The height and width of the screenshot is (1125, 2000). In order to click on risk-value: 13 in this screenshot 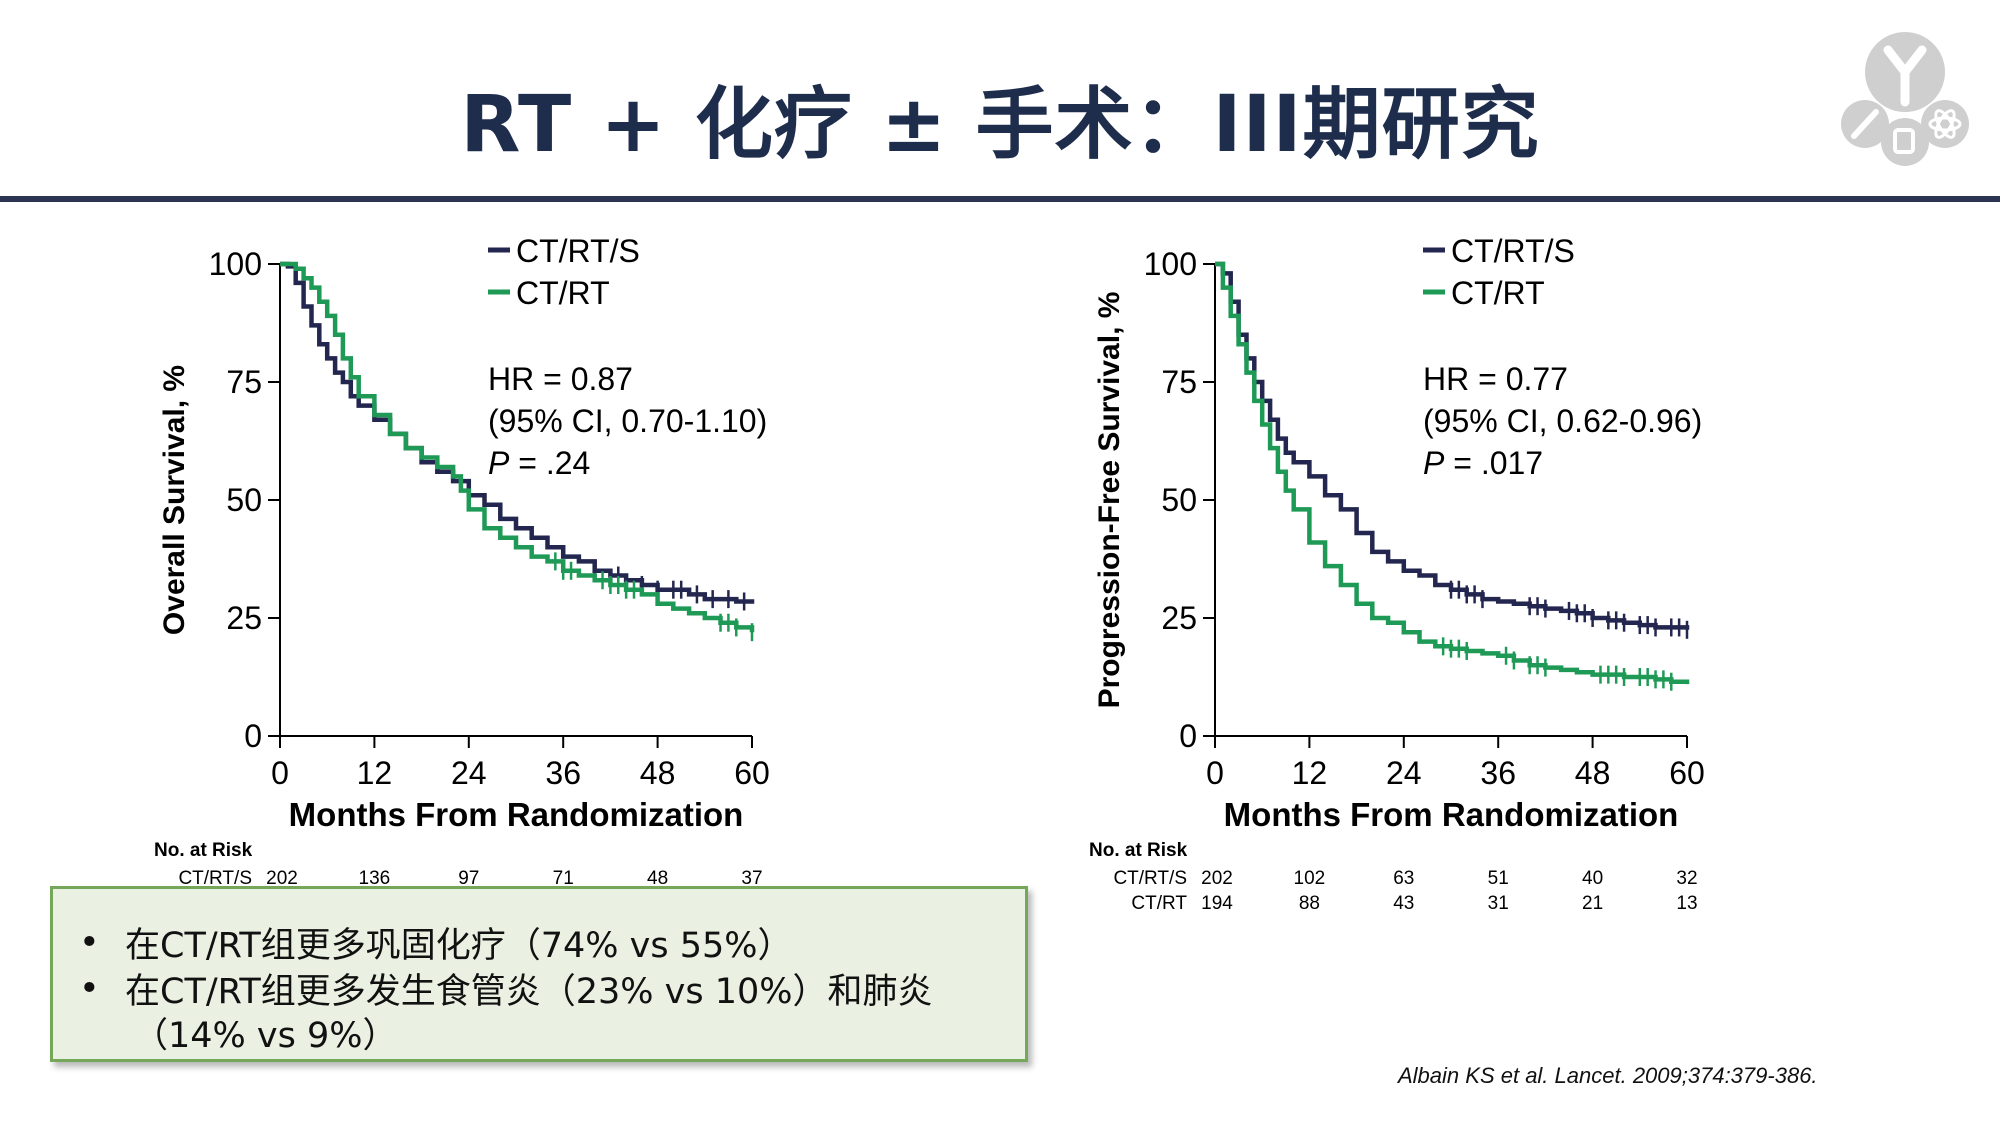, I will do `click(1686, 903)`.